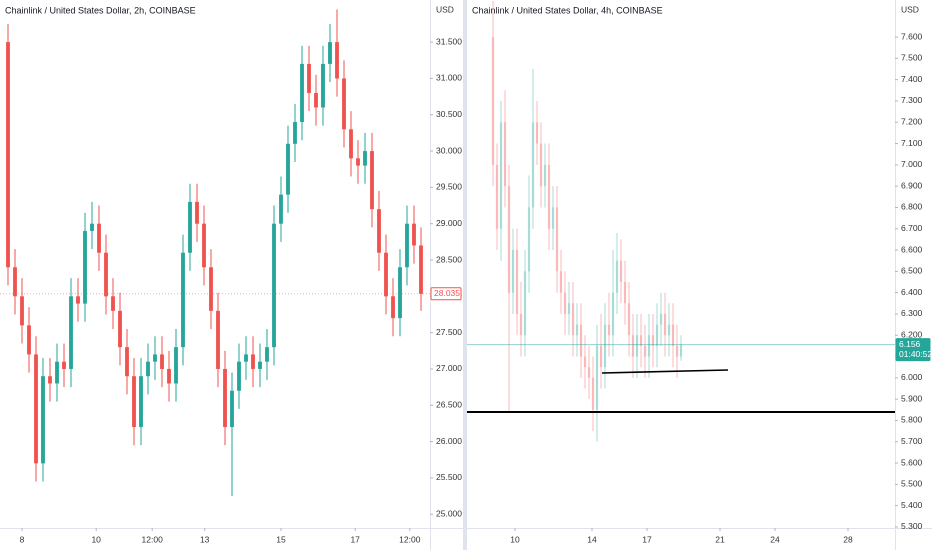  What do you see at coordinates (912, 313) in the screenshot?
I see `y-tick-label: 6.300` at bounding box center [912, 313].